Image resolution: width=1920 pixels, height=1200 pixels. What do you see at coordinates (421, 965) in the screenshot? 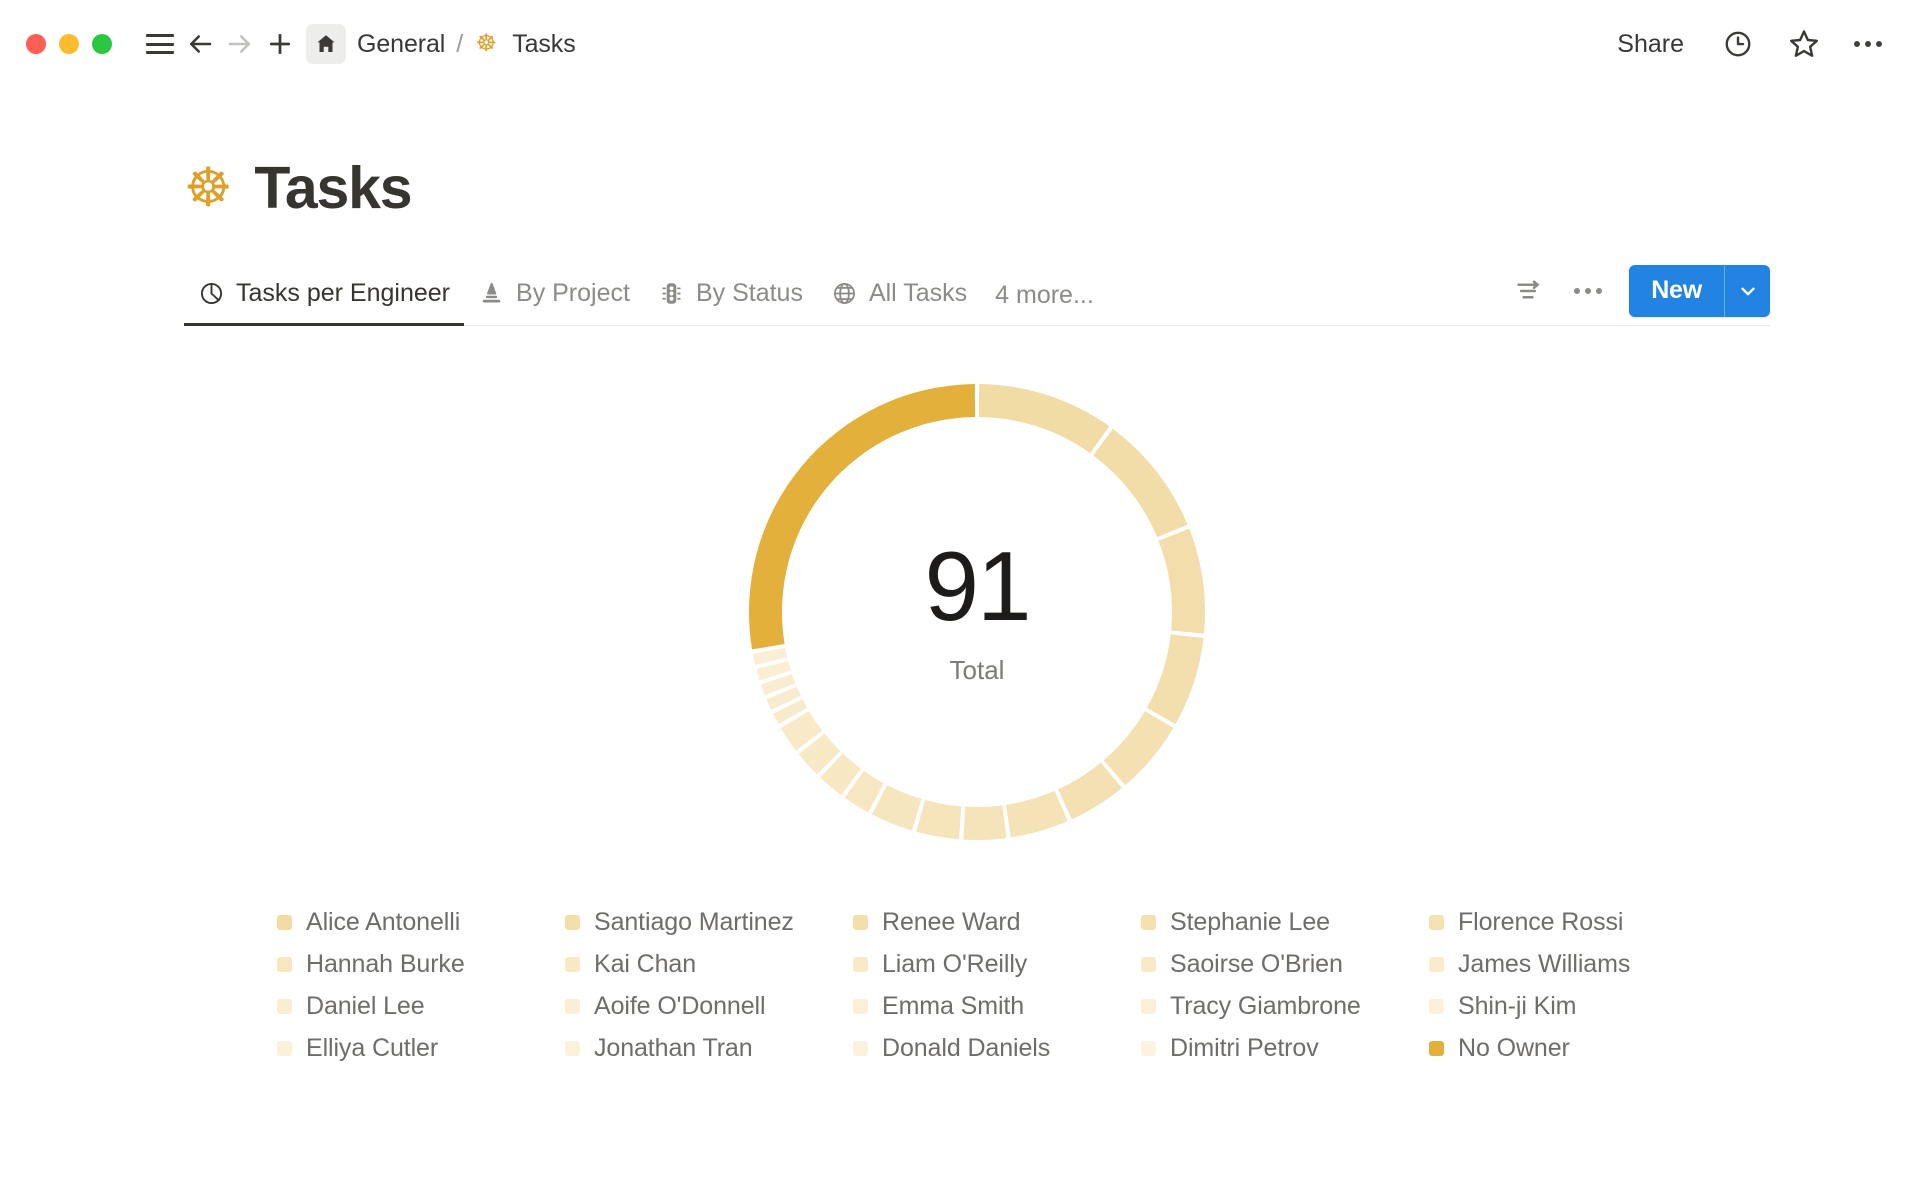
I see `legend-item: Hannah Burke` at bounding box center [421, 965].